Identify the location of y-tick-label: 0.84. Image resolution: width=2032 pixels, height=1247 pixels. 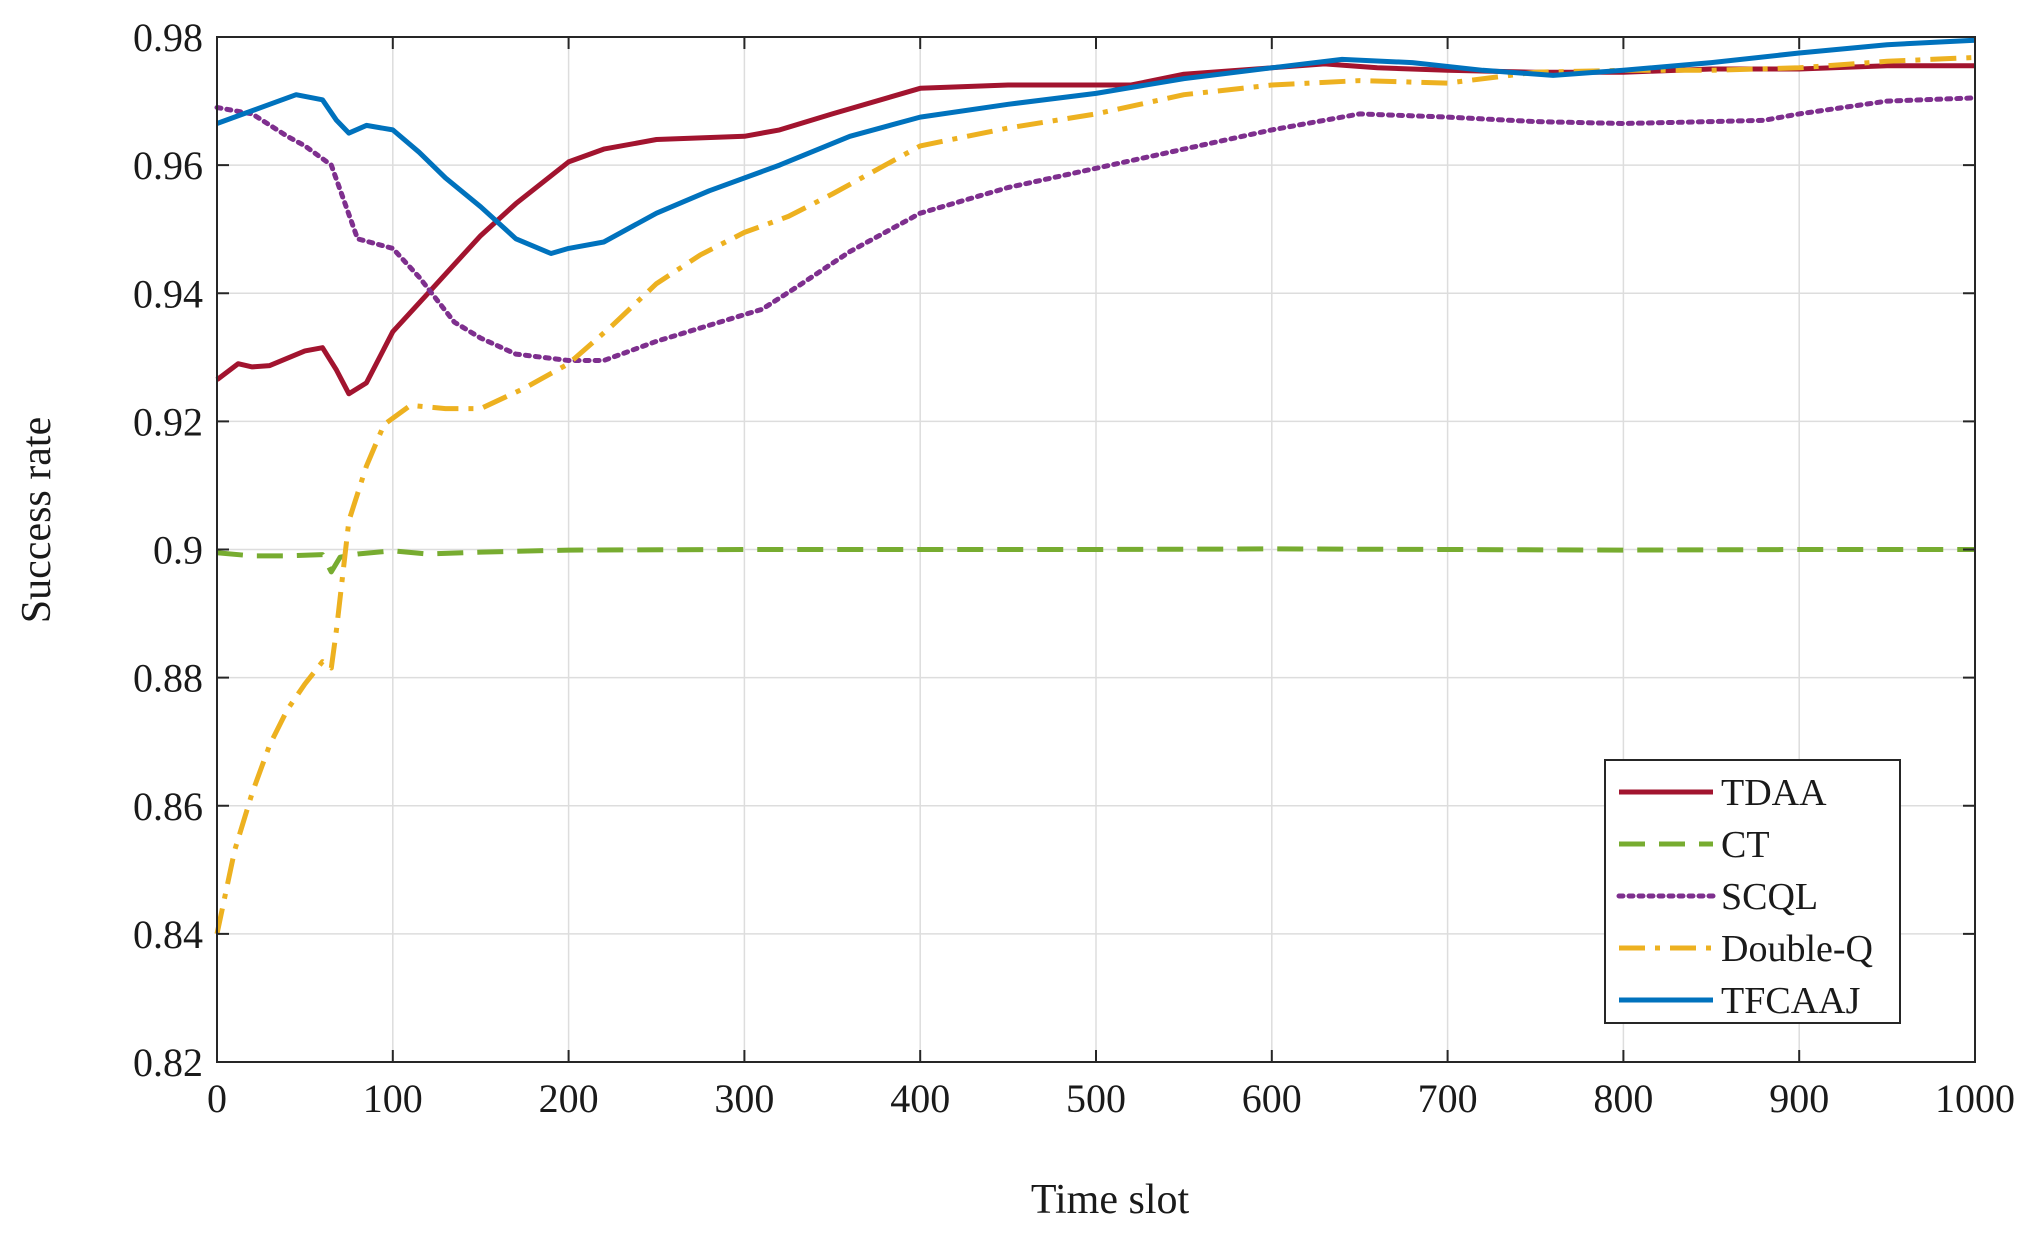
(168, 934).